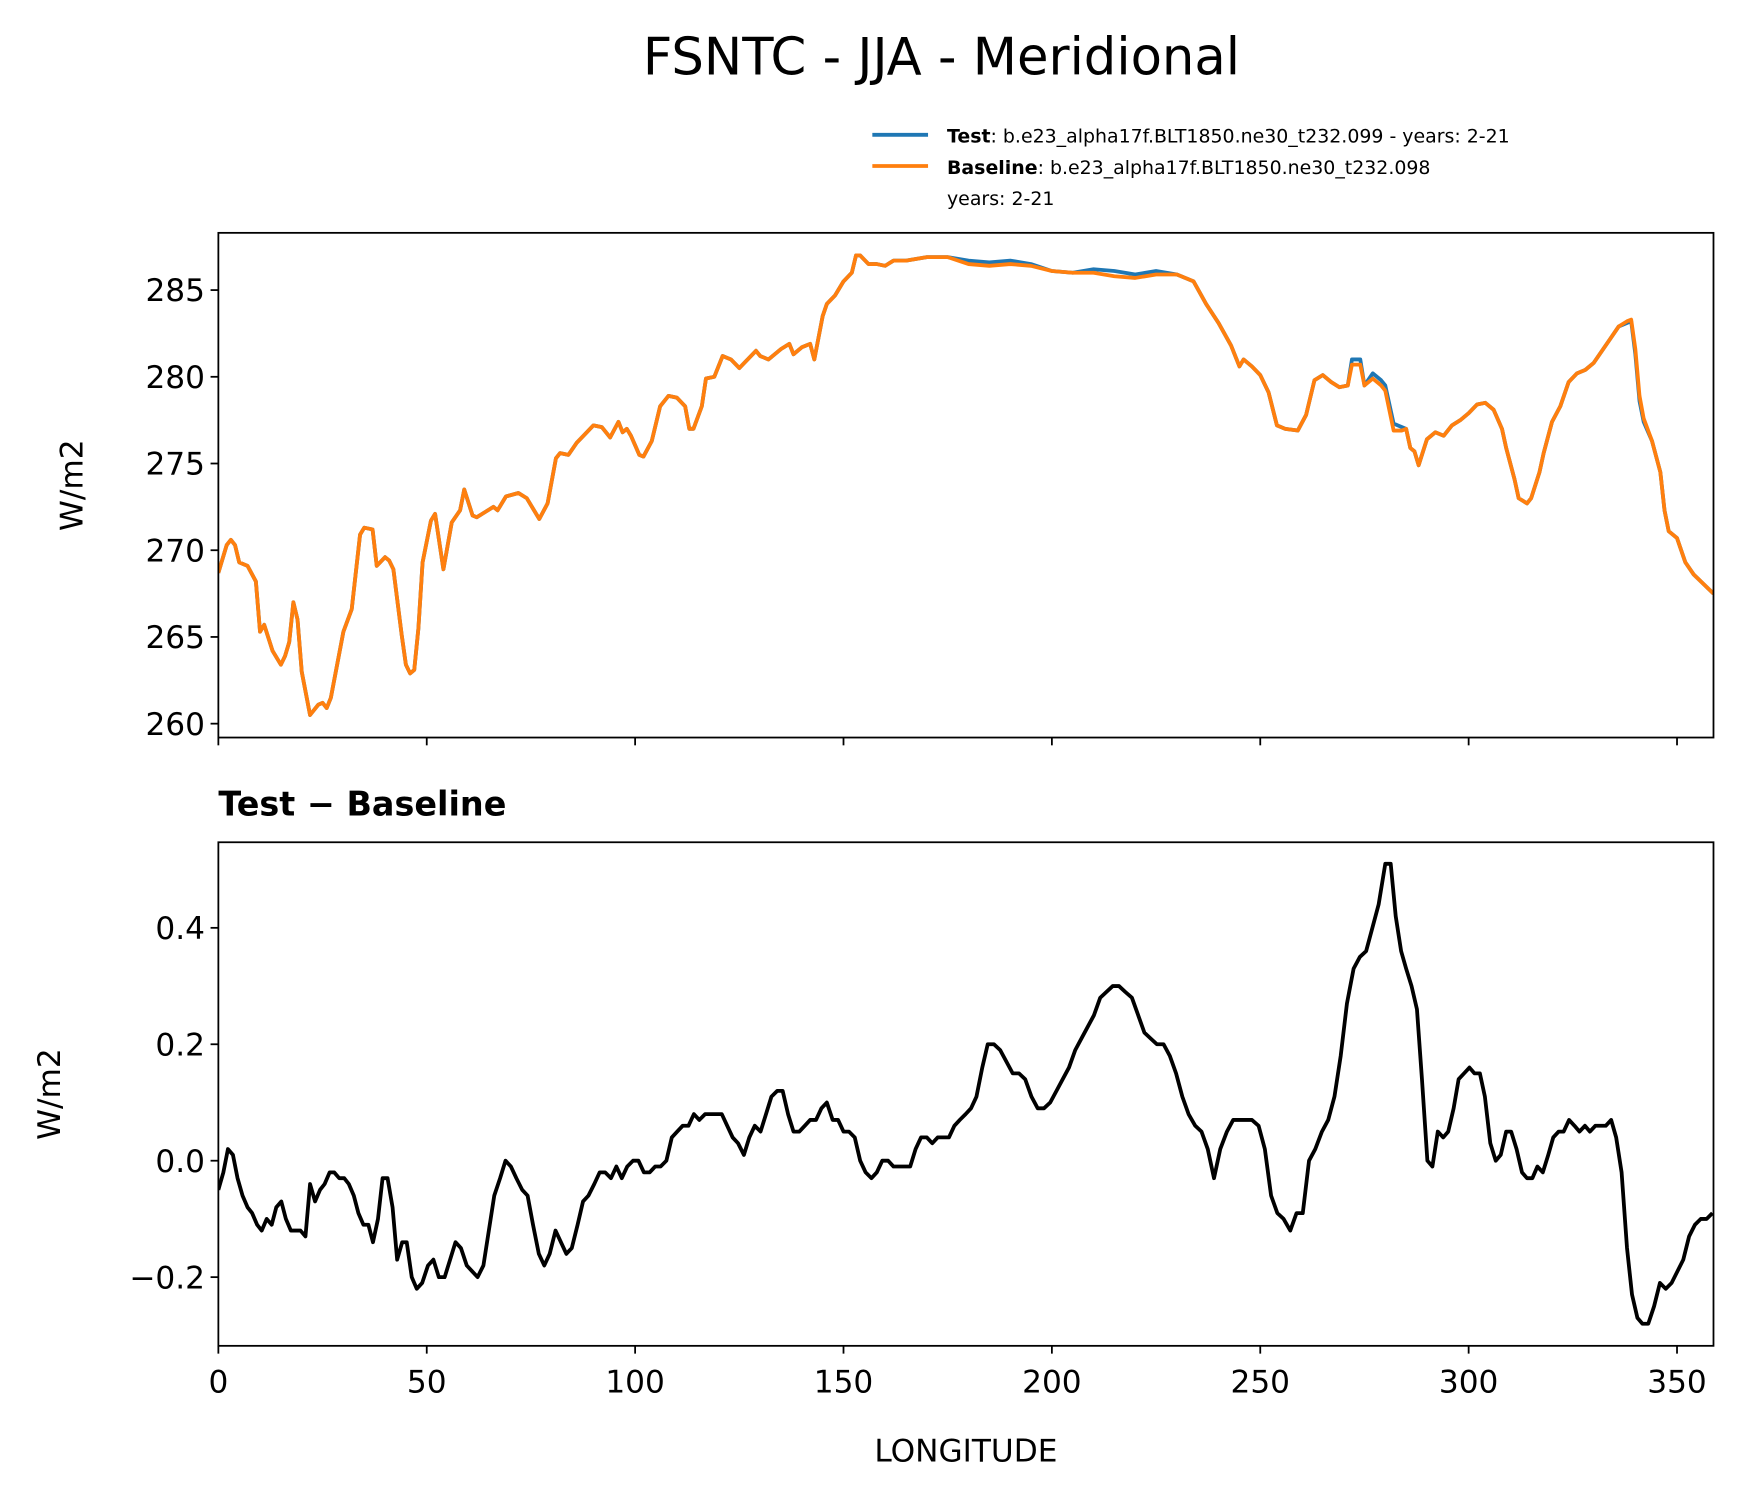  Describe the element at coordinates (218, 1383) in the screenshot. I see `x-tick-label: 0` at that location.